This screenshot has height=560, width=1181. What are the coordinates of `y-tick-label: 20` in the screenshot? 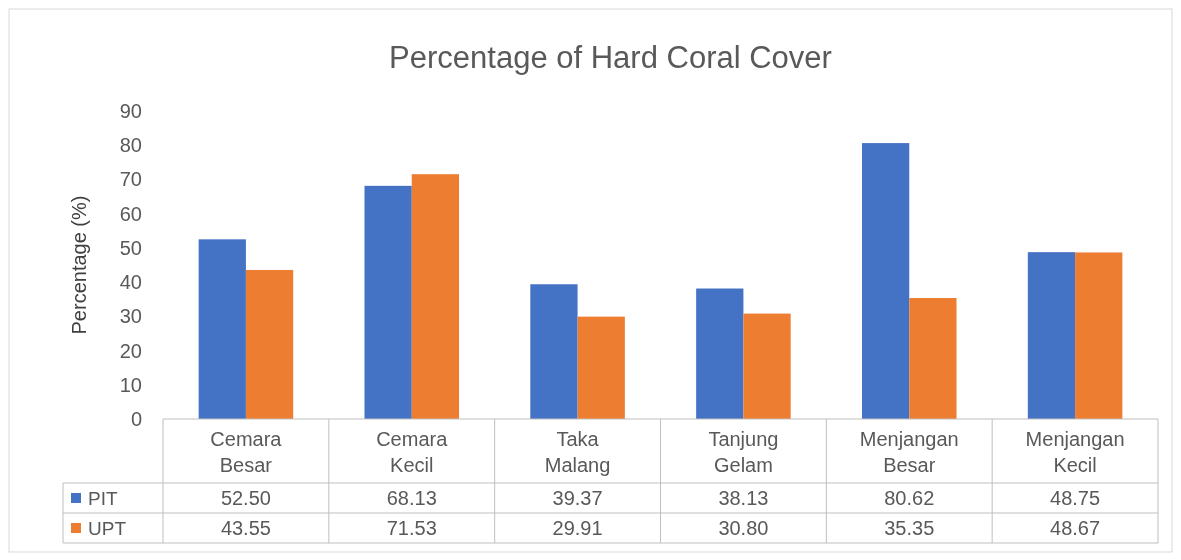 It's located at (130, 350).